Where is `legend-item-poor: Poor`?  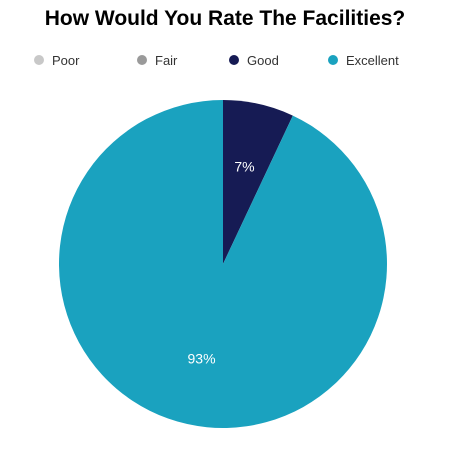
legend-item-poor: Poor is located at coordinates (56, 60).